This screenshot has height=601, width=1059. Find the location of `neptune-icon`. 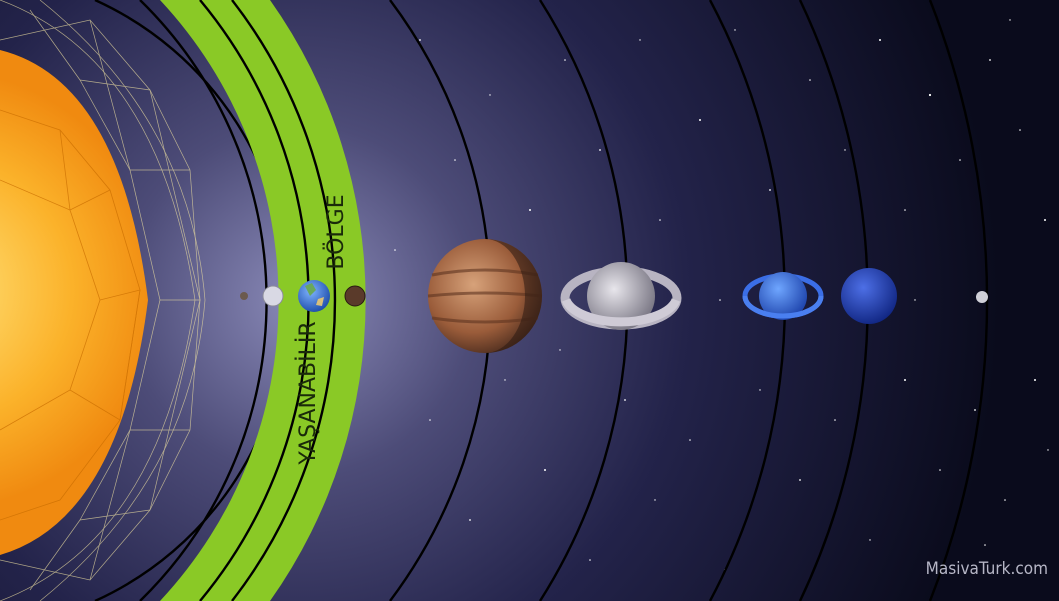

neptune-icon is located at coordinates (869, 296).